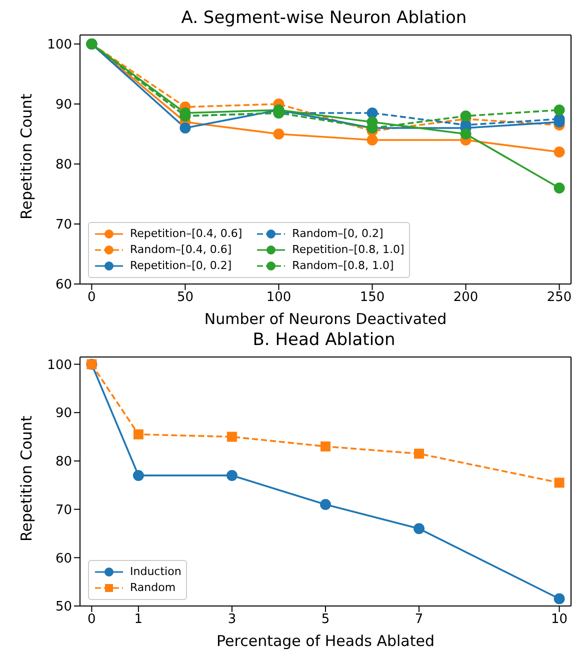 The image size is (572, 664). I want to click on chart-title: B. Head Ablation, so click(324, 341).